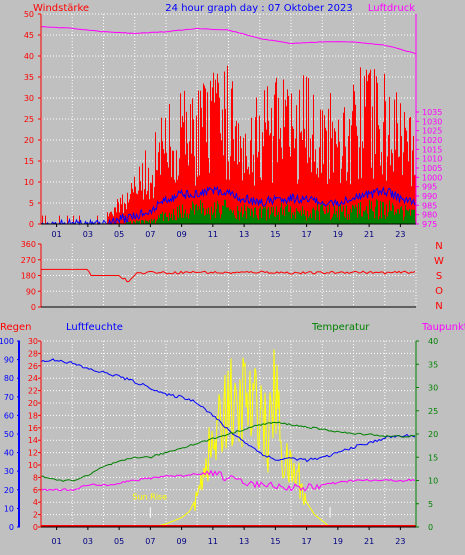  I want to click on sunrise-label: Sun Rise, so click(149, 497).